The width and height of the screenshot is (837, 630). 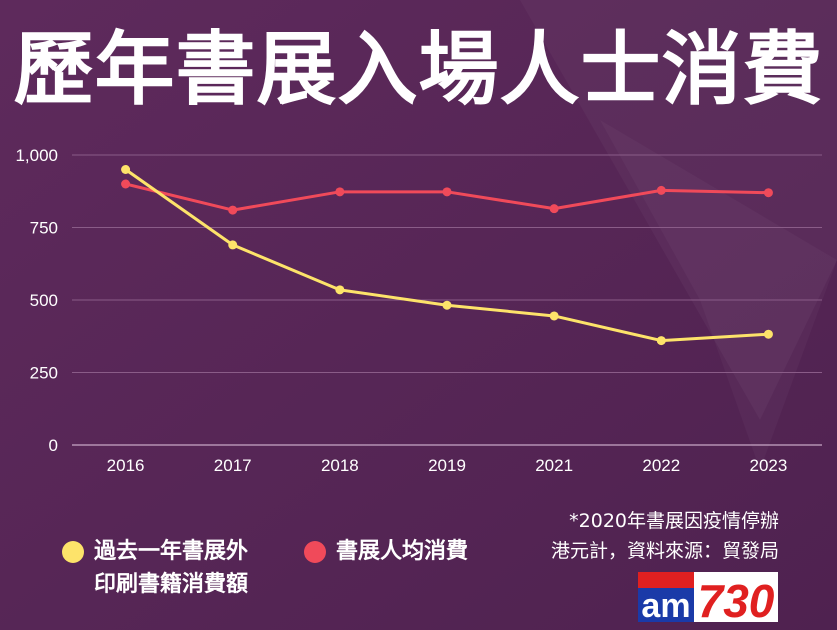 I want to click on legend-marker-yellow, so click(x=73, y=552).